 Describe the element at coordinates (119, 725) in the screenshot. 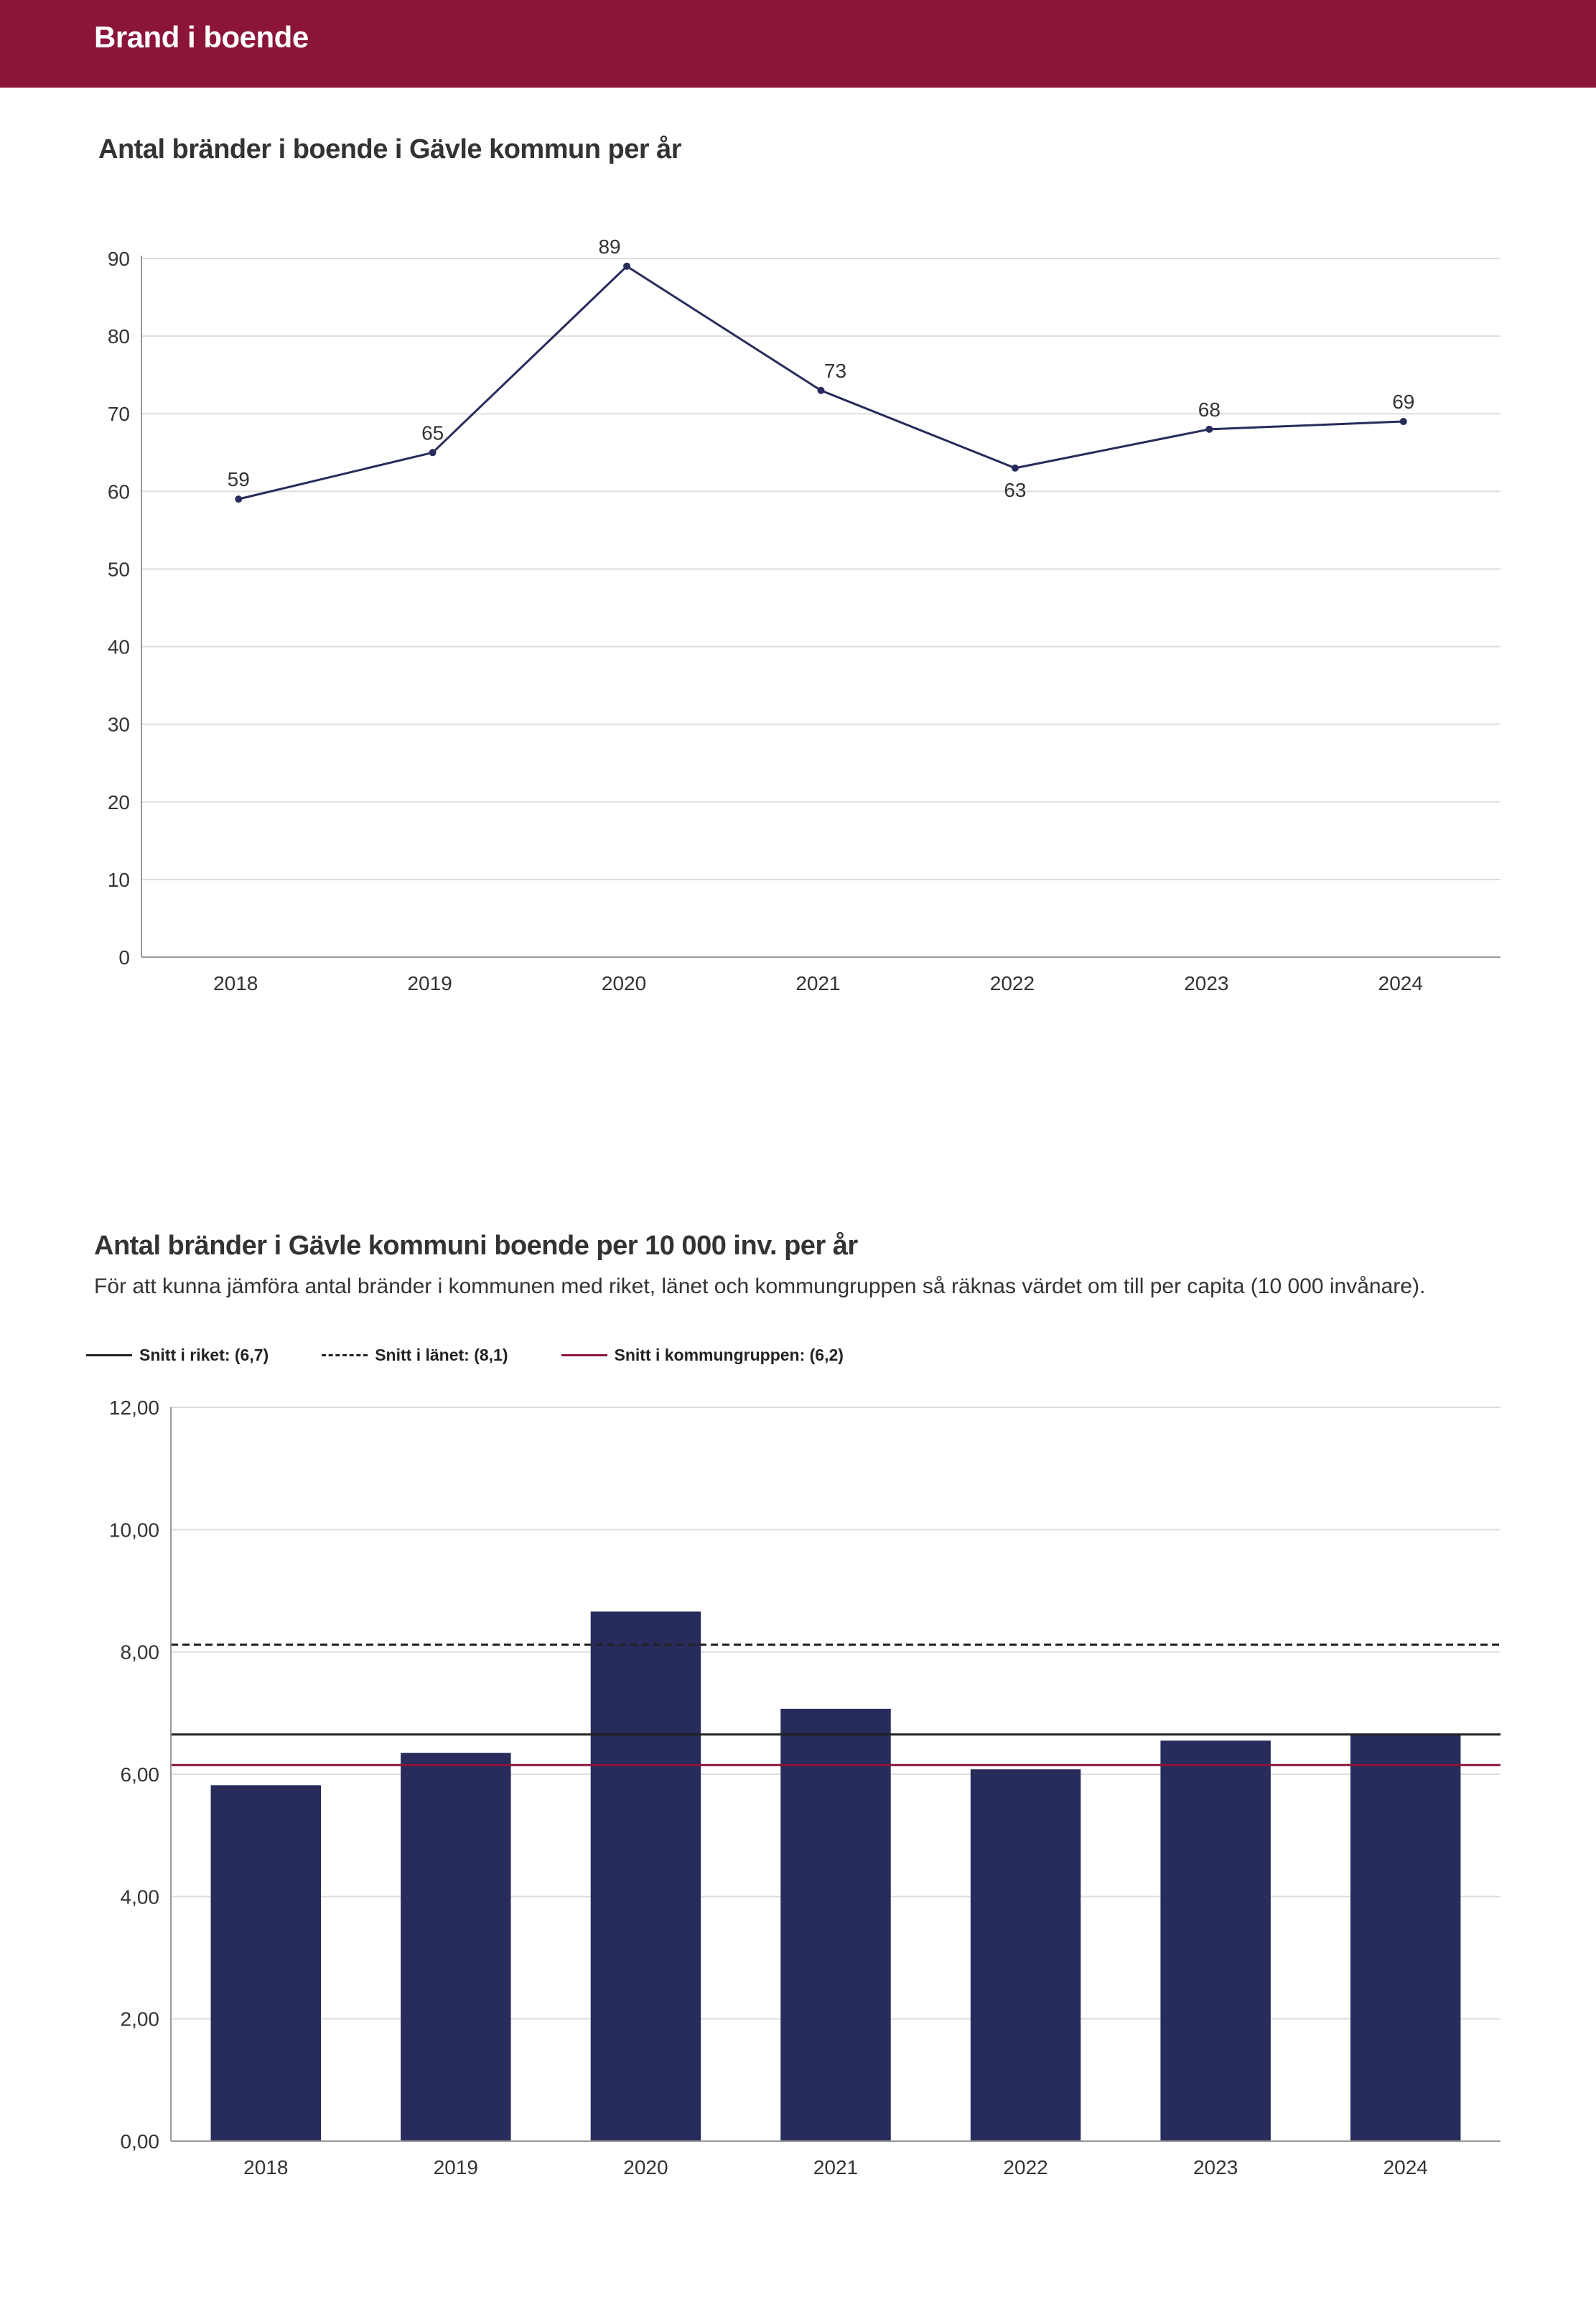

I see `y-tick-label: 30` at that location.